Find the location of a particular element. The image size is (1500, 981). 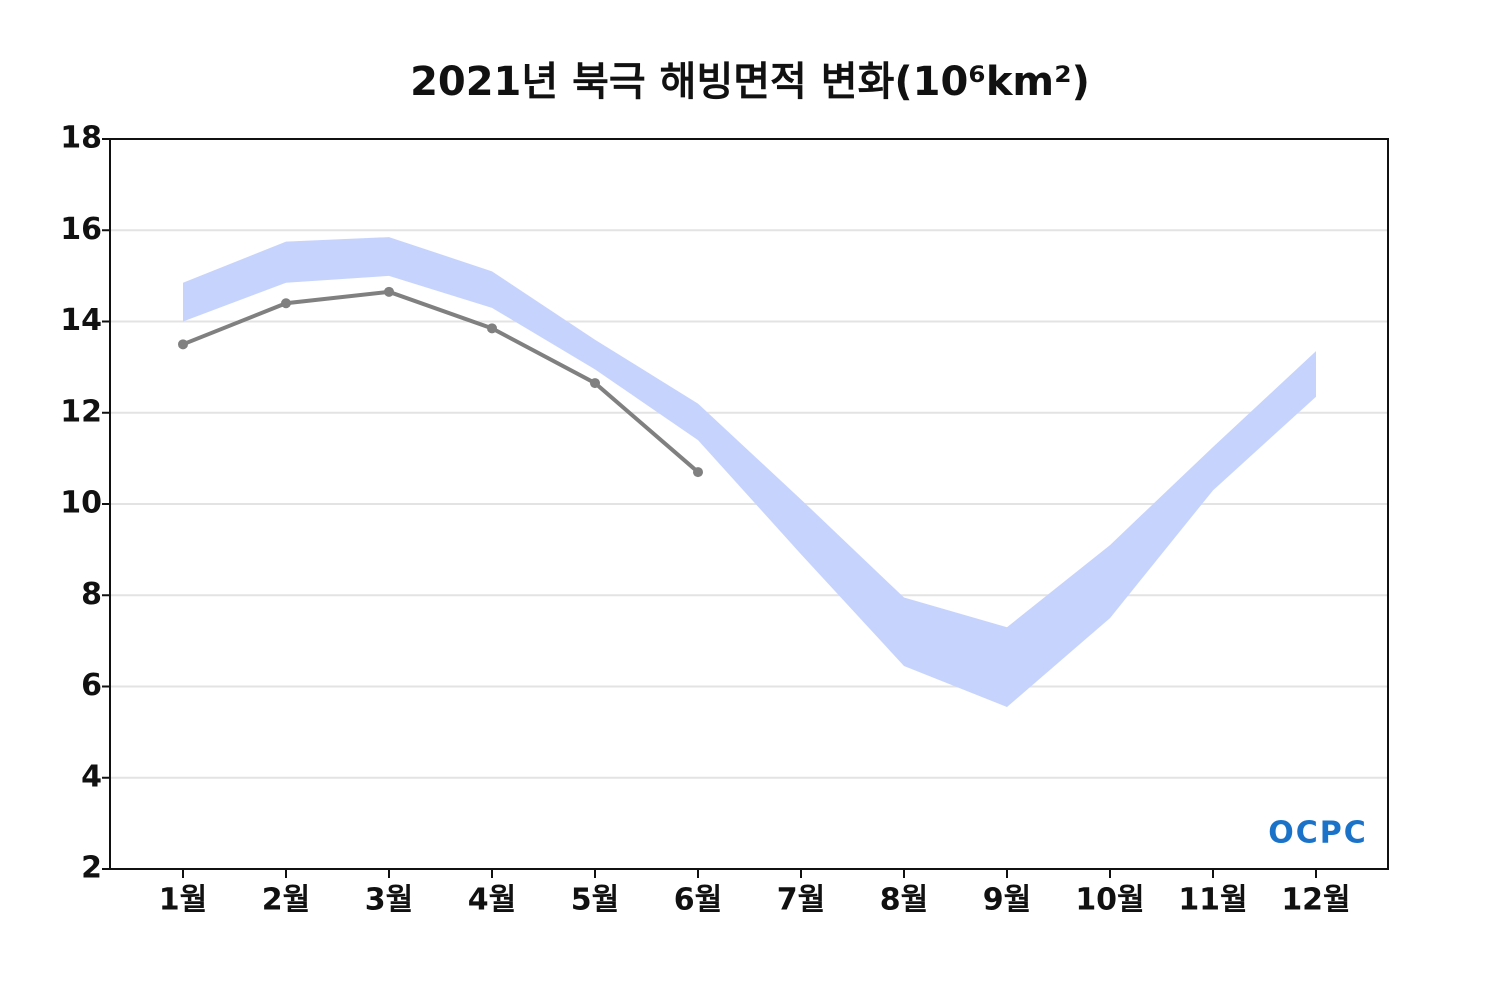

x-tick-label: 9월 is located at coordinates (1007, 900).